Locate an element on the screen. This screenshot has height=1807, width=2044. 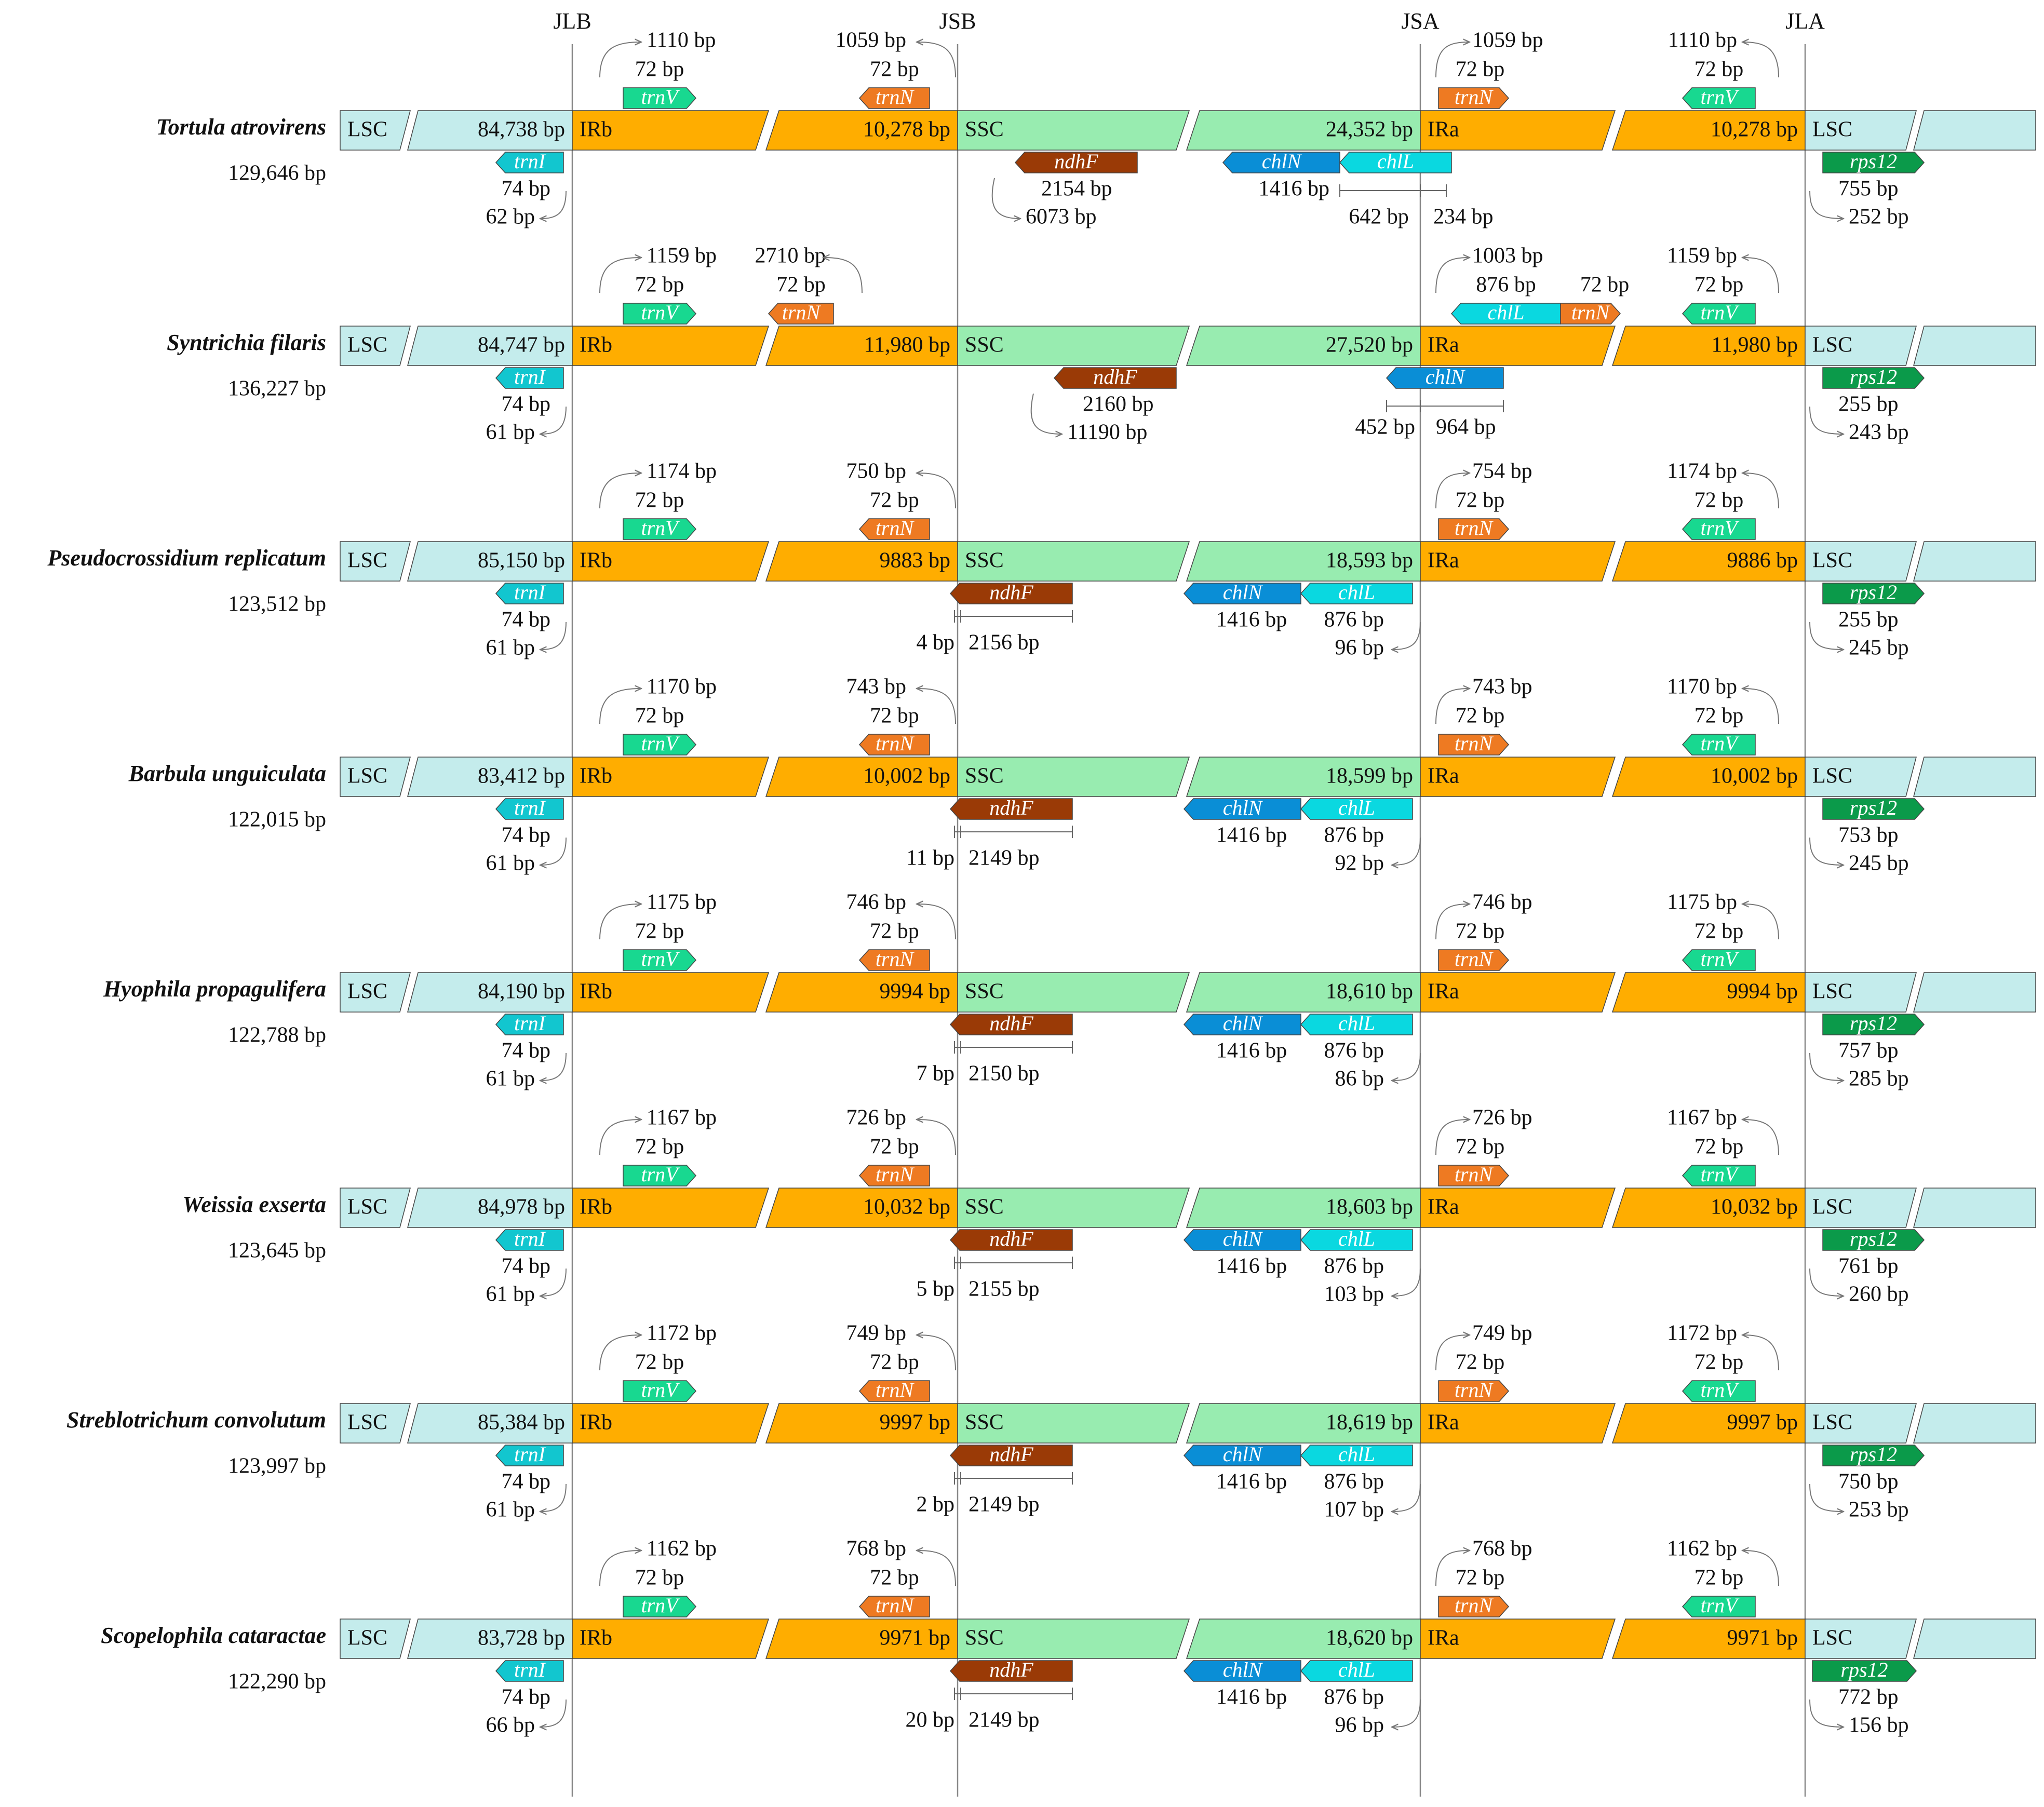
trni-gene-label: trnI is located at coordinates (530, 1669).